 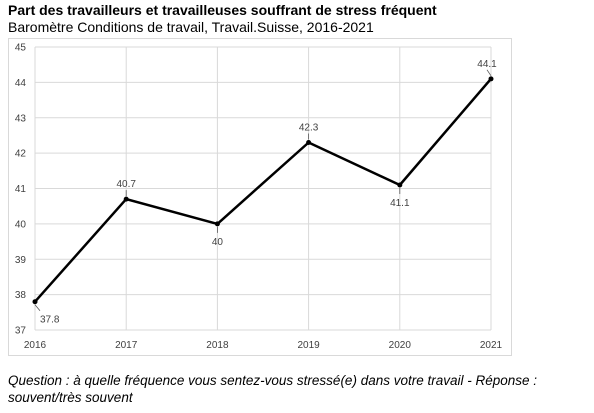 What do you see at coordinates (126, 184) in the screenshot?
I see `data-label: 40.7` at bounding box center [126, 184].